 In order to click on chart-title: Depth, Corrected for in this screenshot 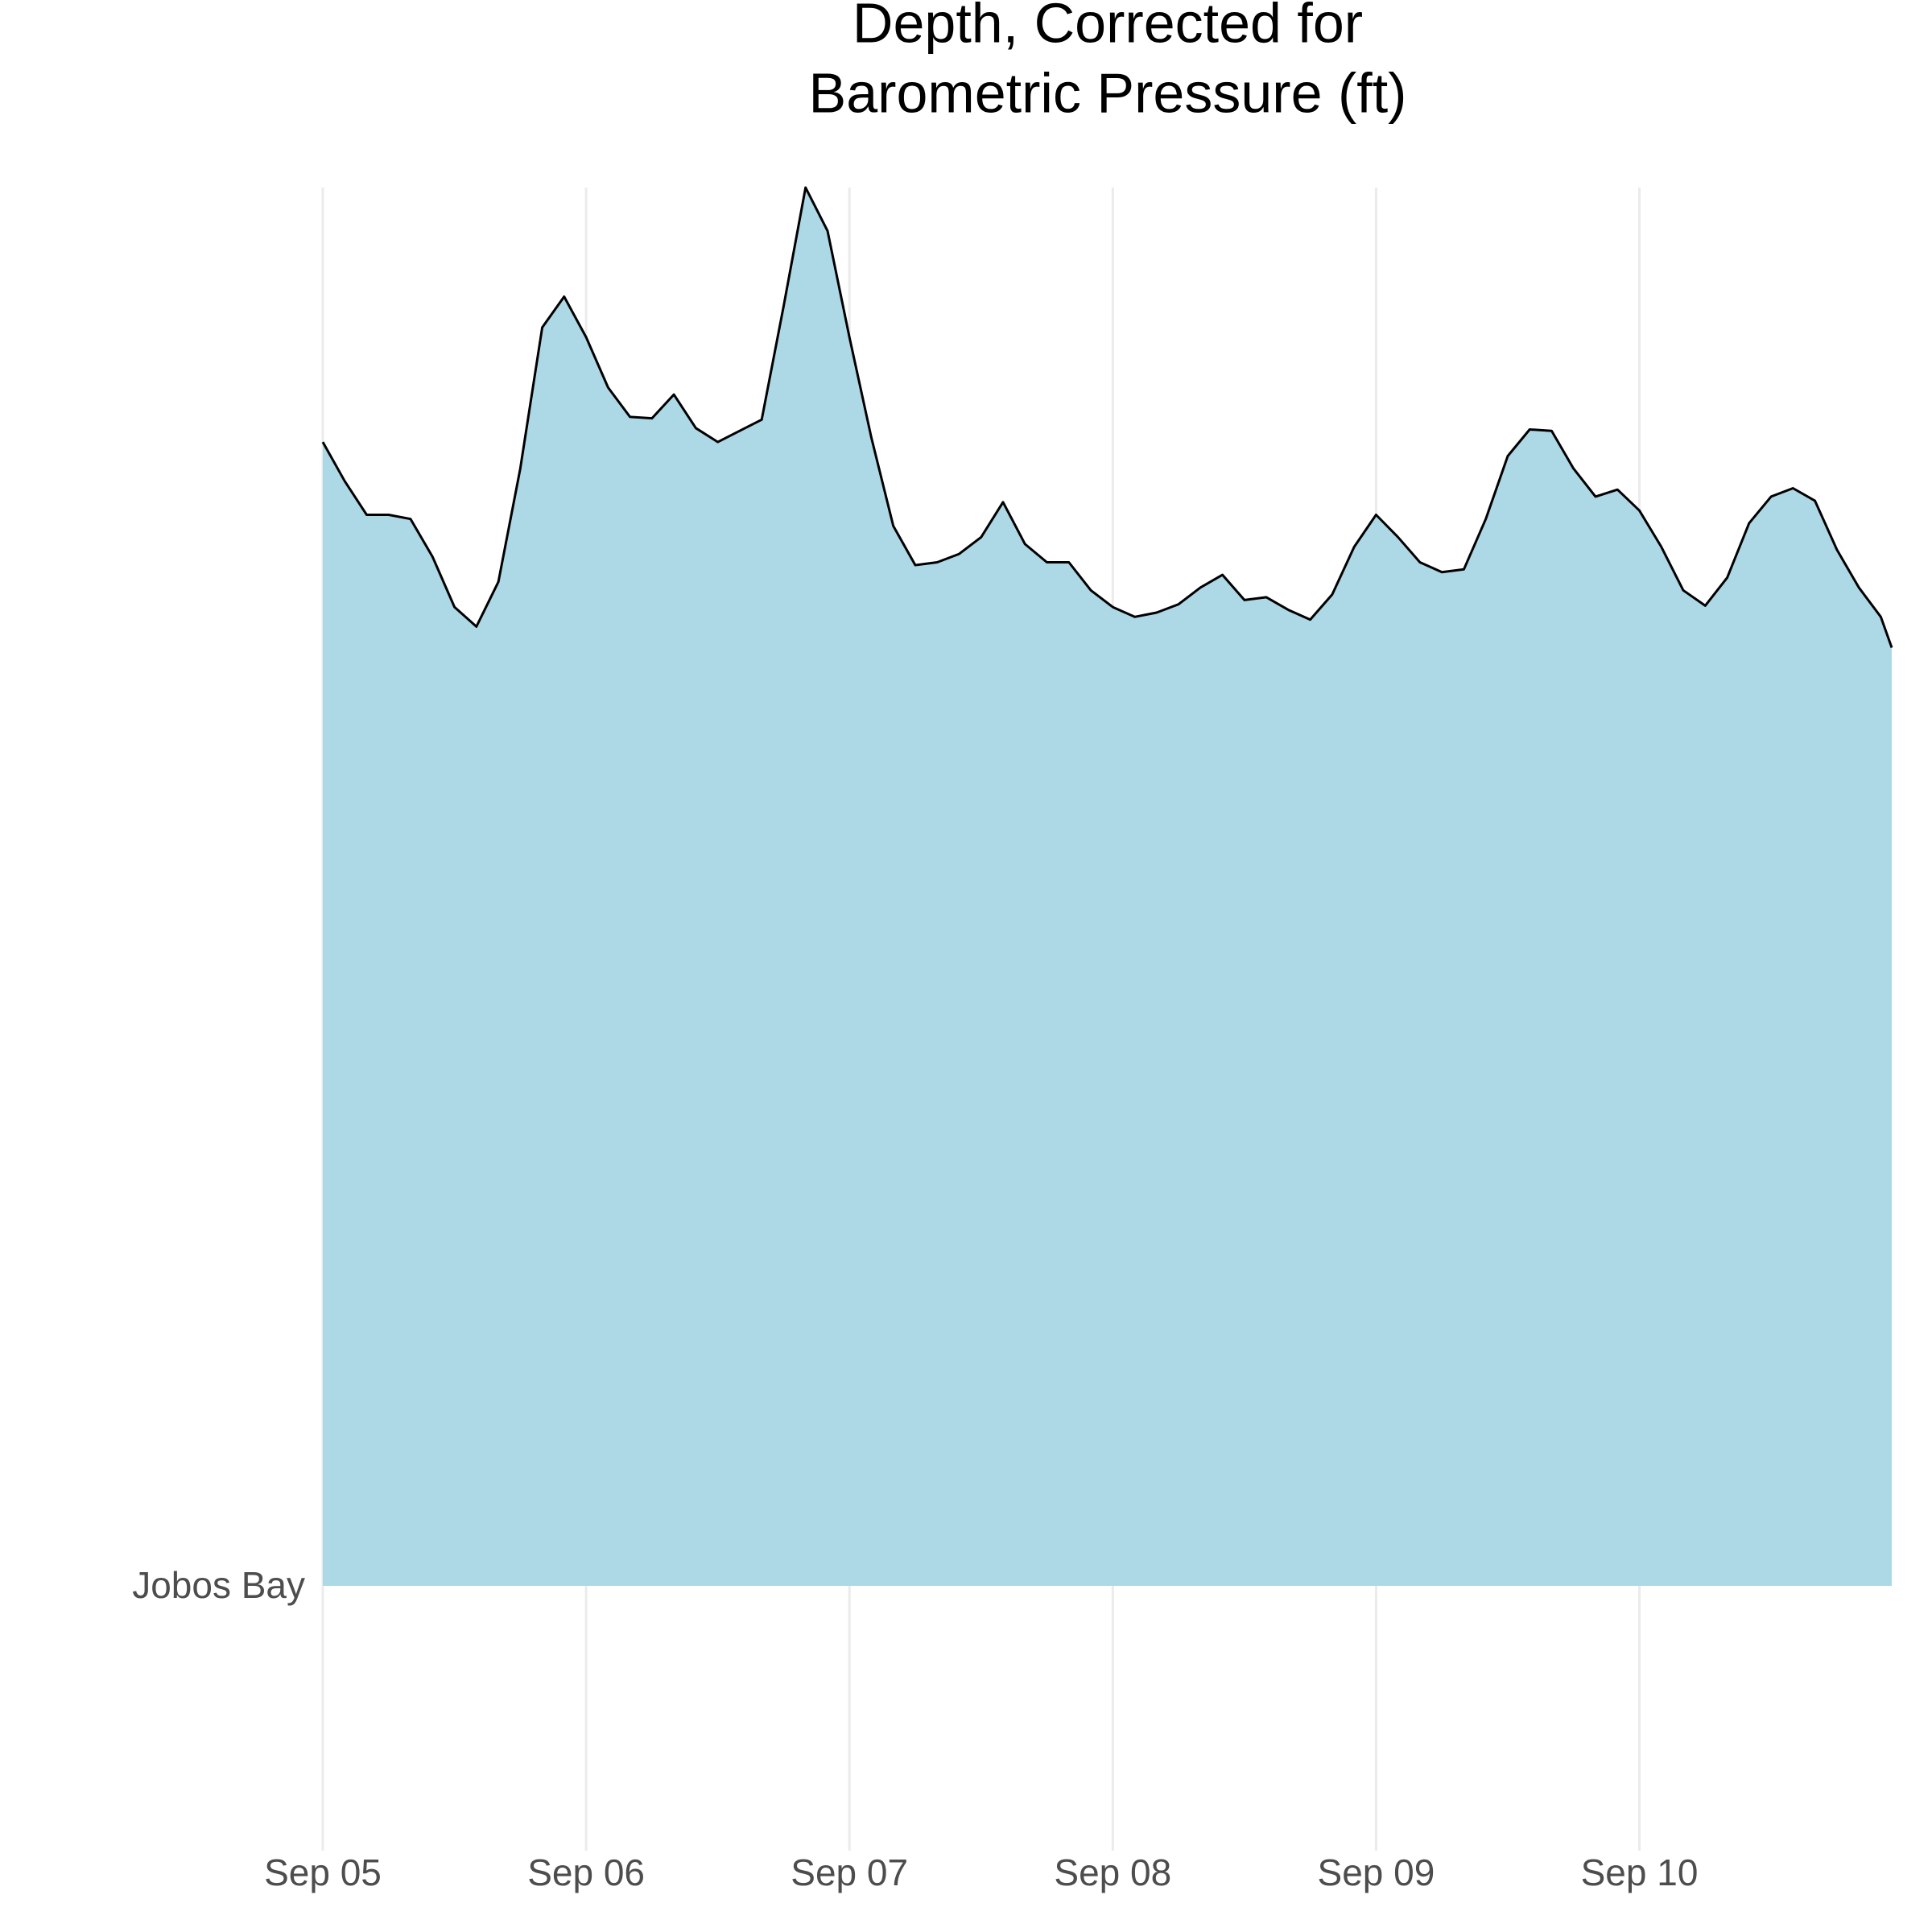, I will do `click(1107, 27)`.